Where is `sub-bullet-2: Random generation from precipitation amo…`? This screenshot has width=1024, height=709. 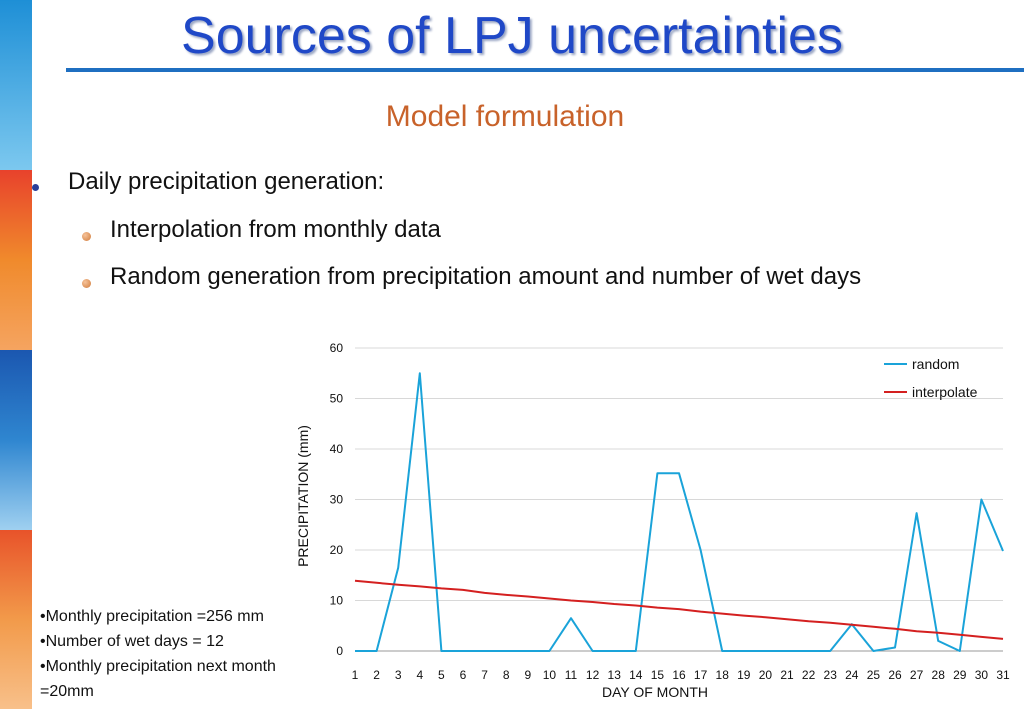 sub-bullet-2: Random generation from precipitation amo… is located at coordinates (486, 276).